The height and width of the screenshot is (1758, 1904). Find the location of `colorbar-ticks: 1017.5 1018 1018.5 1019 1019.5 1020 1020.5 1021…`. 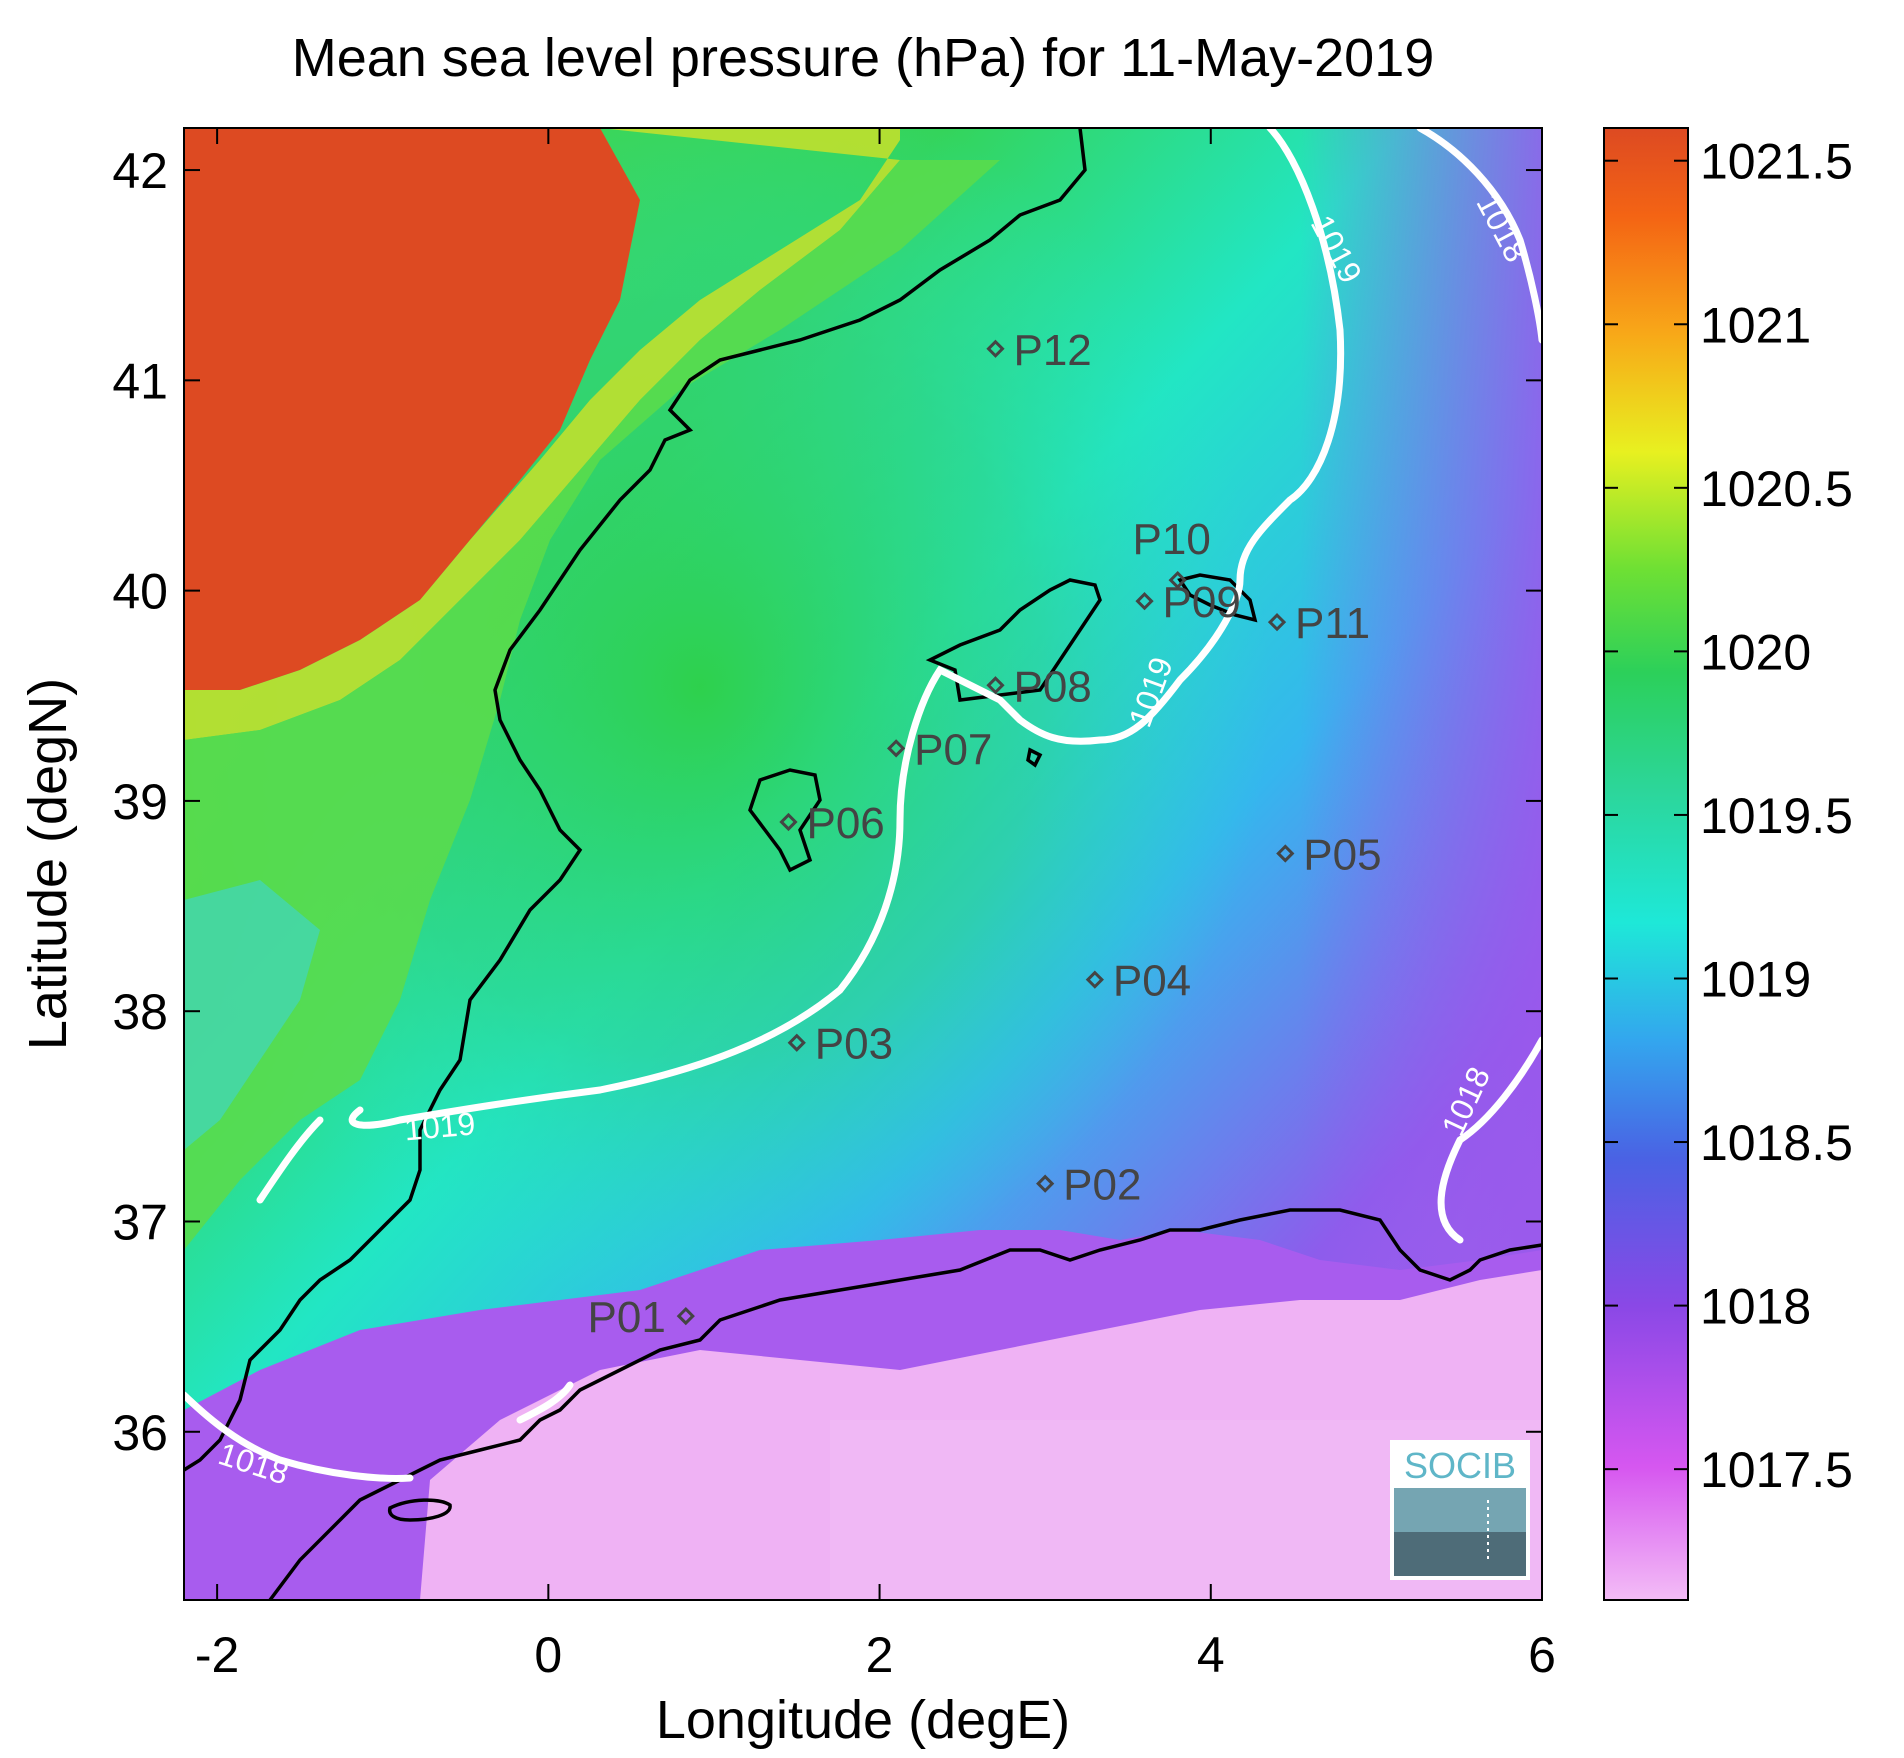

colorbar-ticks: 1017.5 1018 1018.5 1019 1019.5 1020 1020.5 1021… is located at coordinates (1728, 816).